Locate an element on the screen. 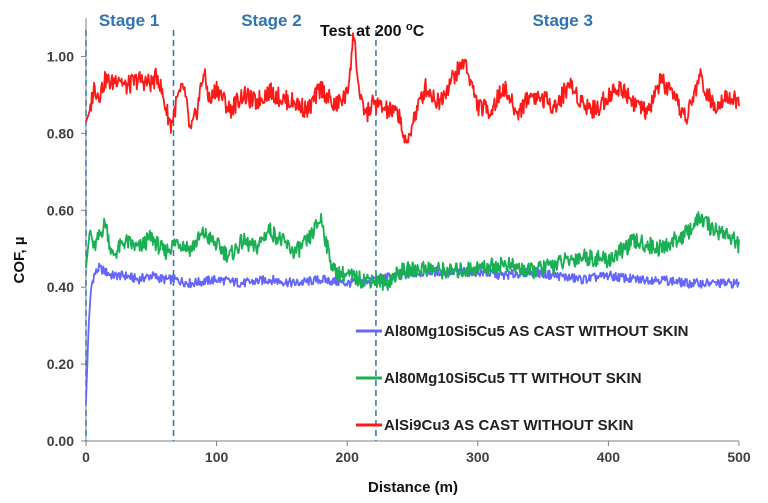 Image resolution: width=768 pixels, height=503 pixels. x-tick-label: 0 is located at coordinates (86, 457).